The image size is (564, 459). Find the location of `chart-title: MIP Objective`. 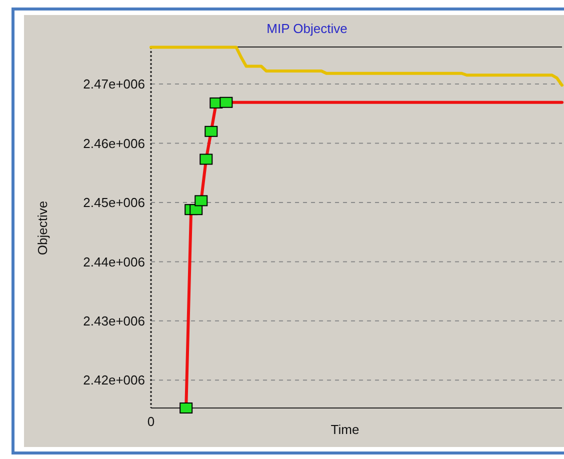

chart-title: MIP Objective is located at coordinates (307, 28).